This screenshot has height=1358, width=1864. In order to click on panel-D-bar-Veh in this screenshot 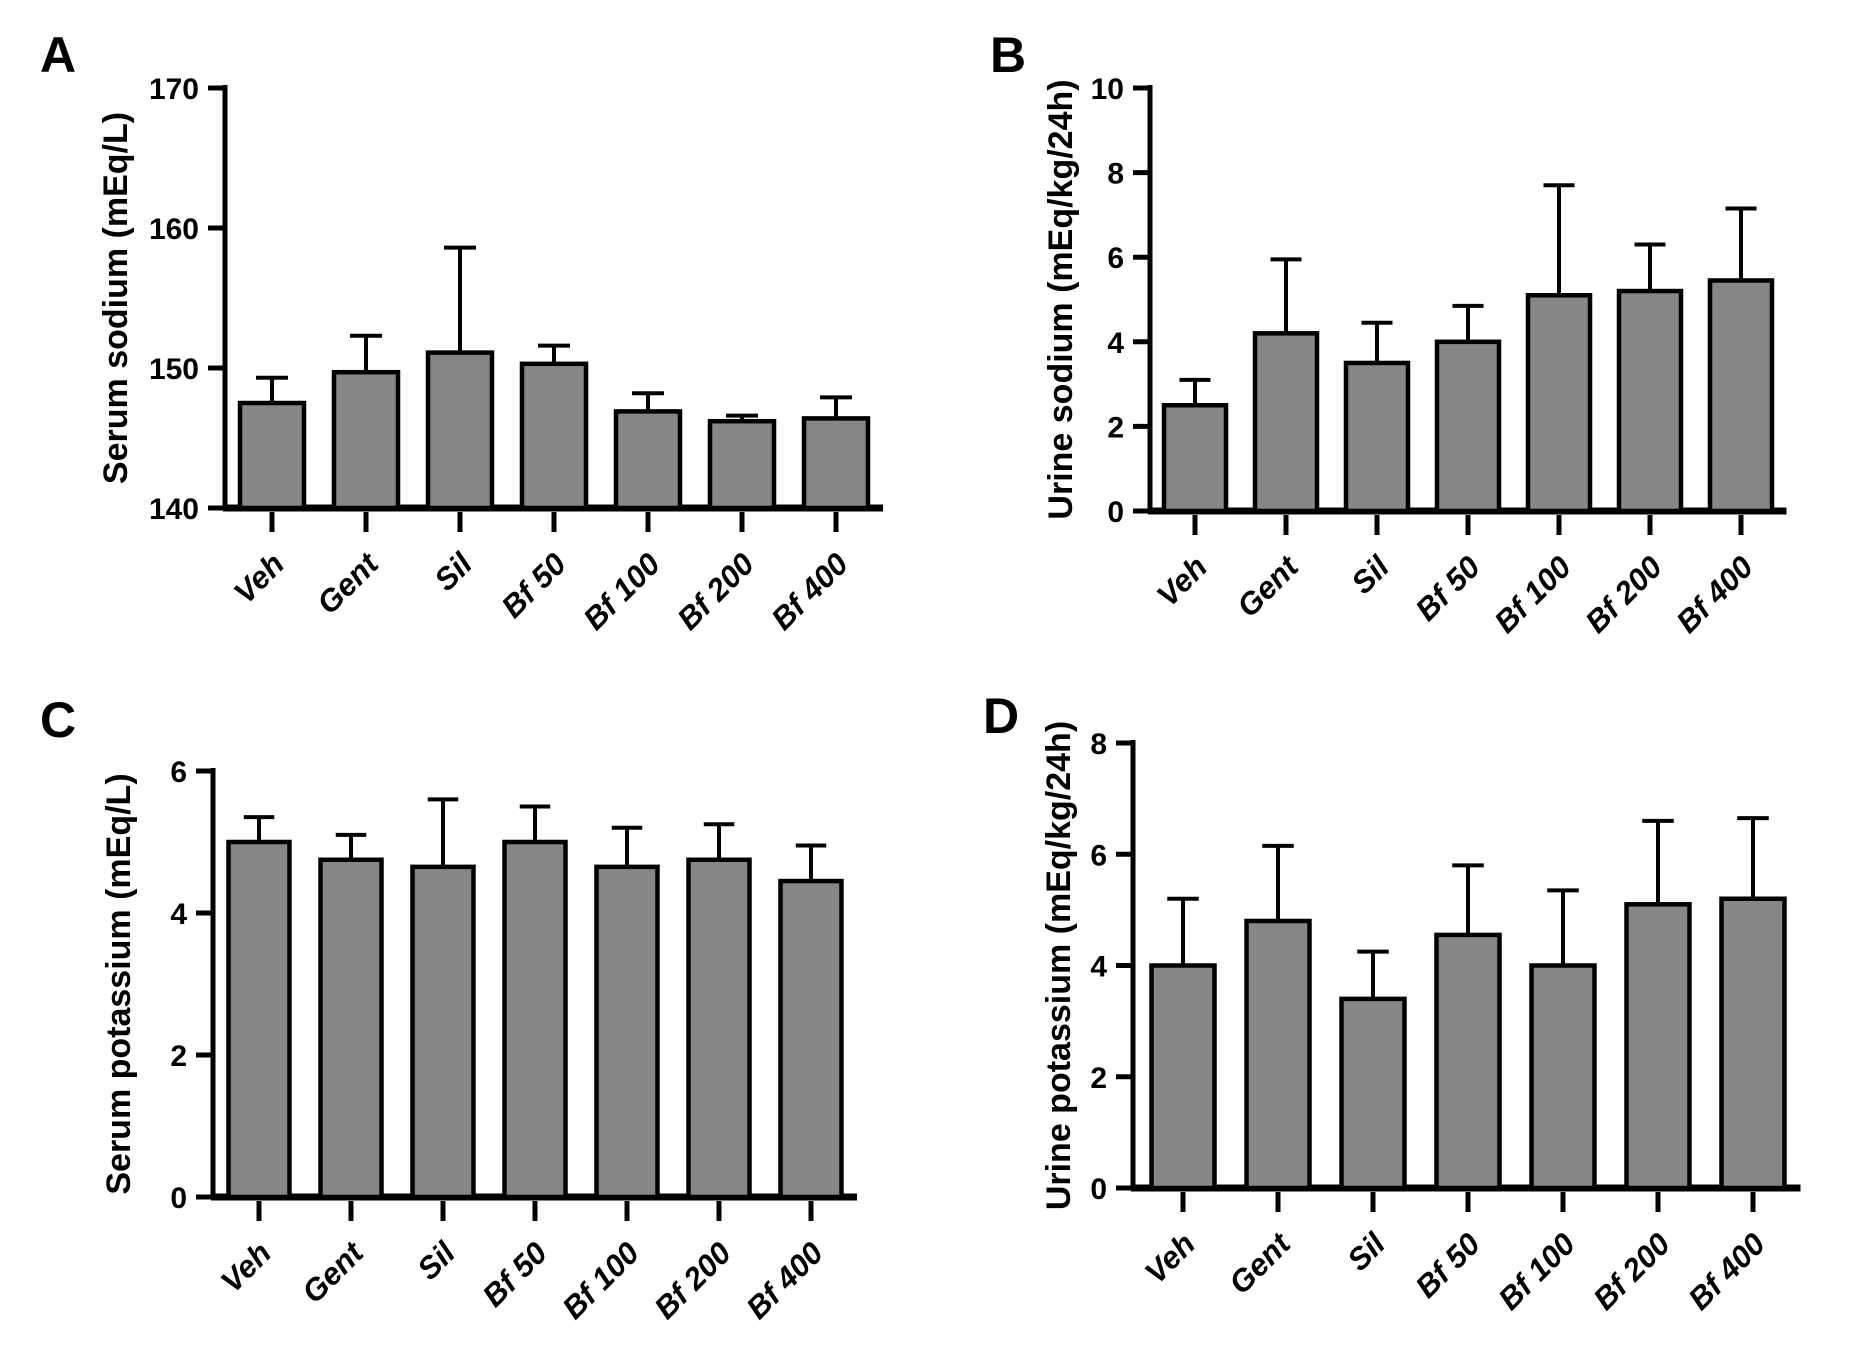, I will do `click(1183, 1077)`.